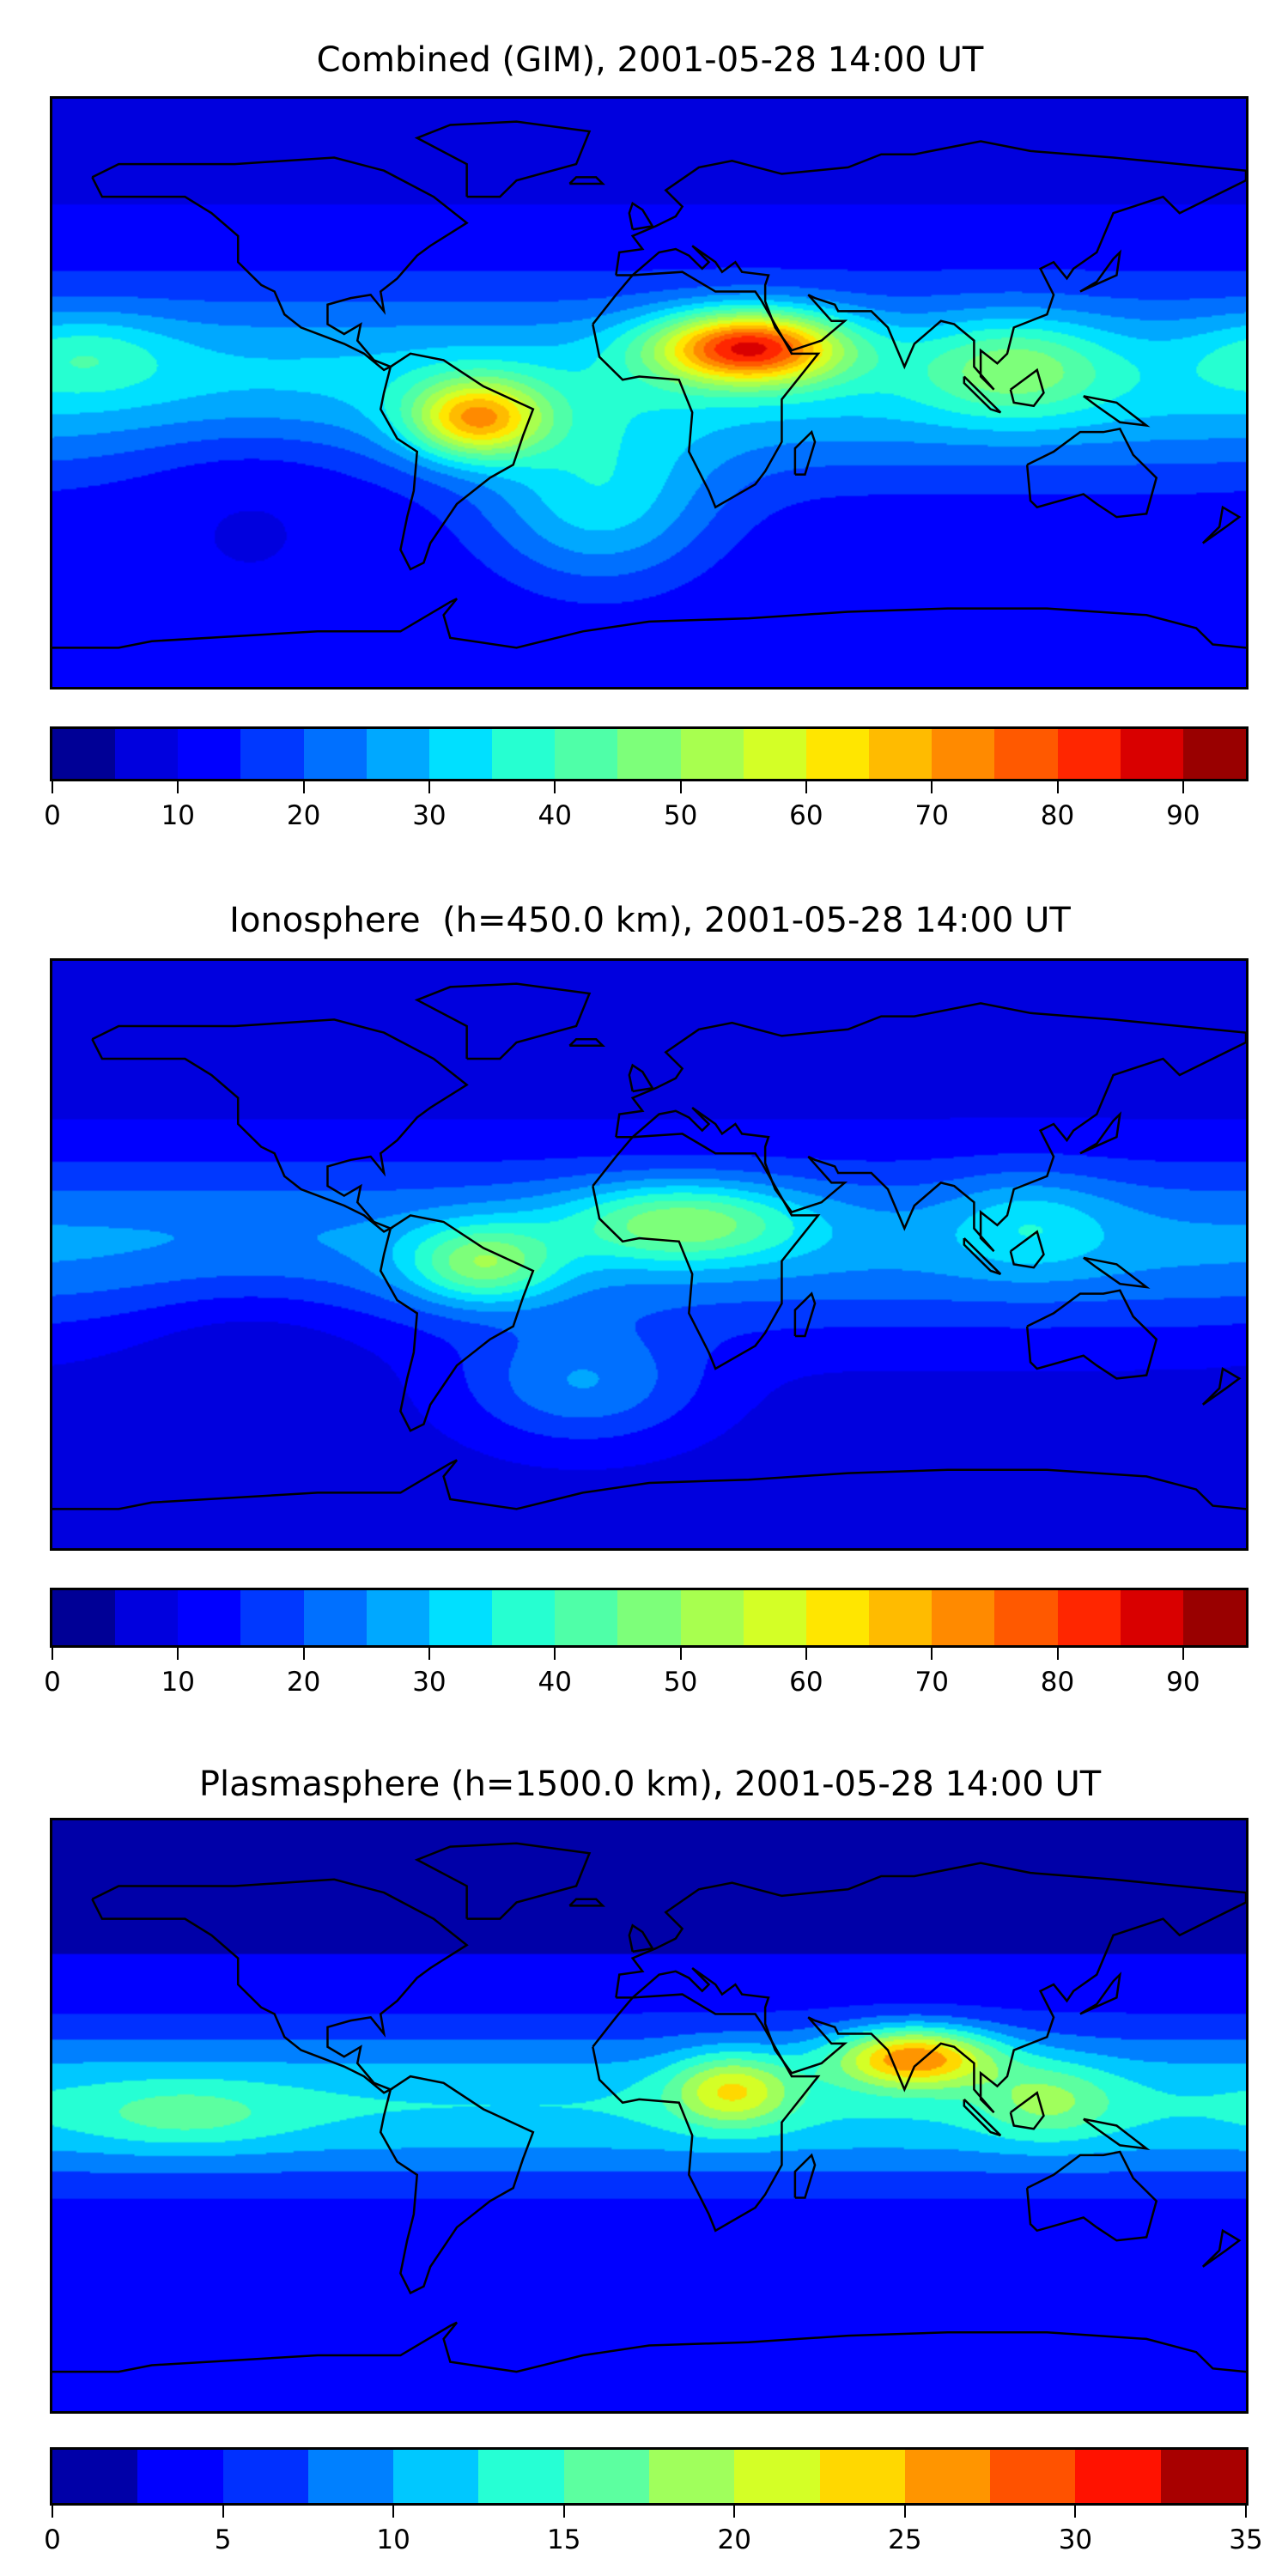 This screenshot has width=1288, height=2576. Describe the element at coordinates (178, 1682) in the screenshot. I see `colorbar-tick-label: 10` at that location.